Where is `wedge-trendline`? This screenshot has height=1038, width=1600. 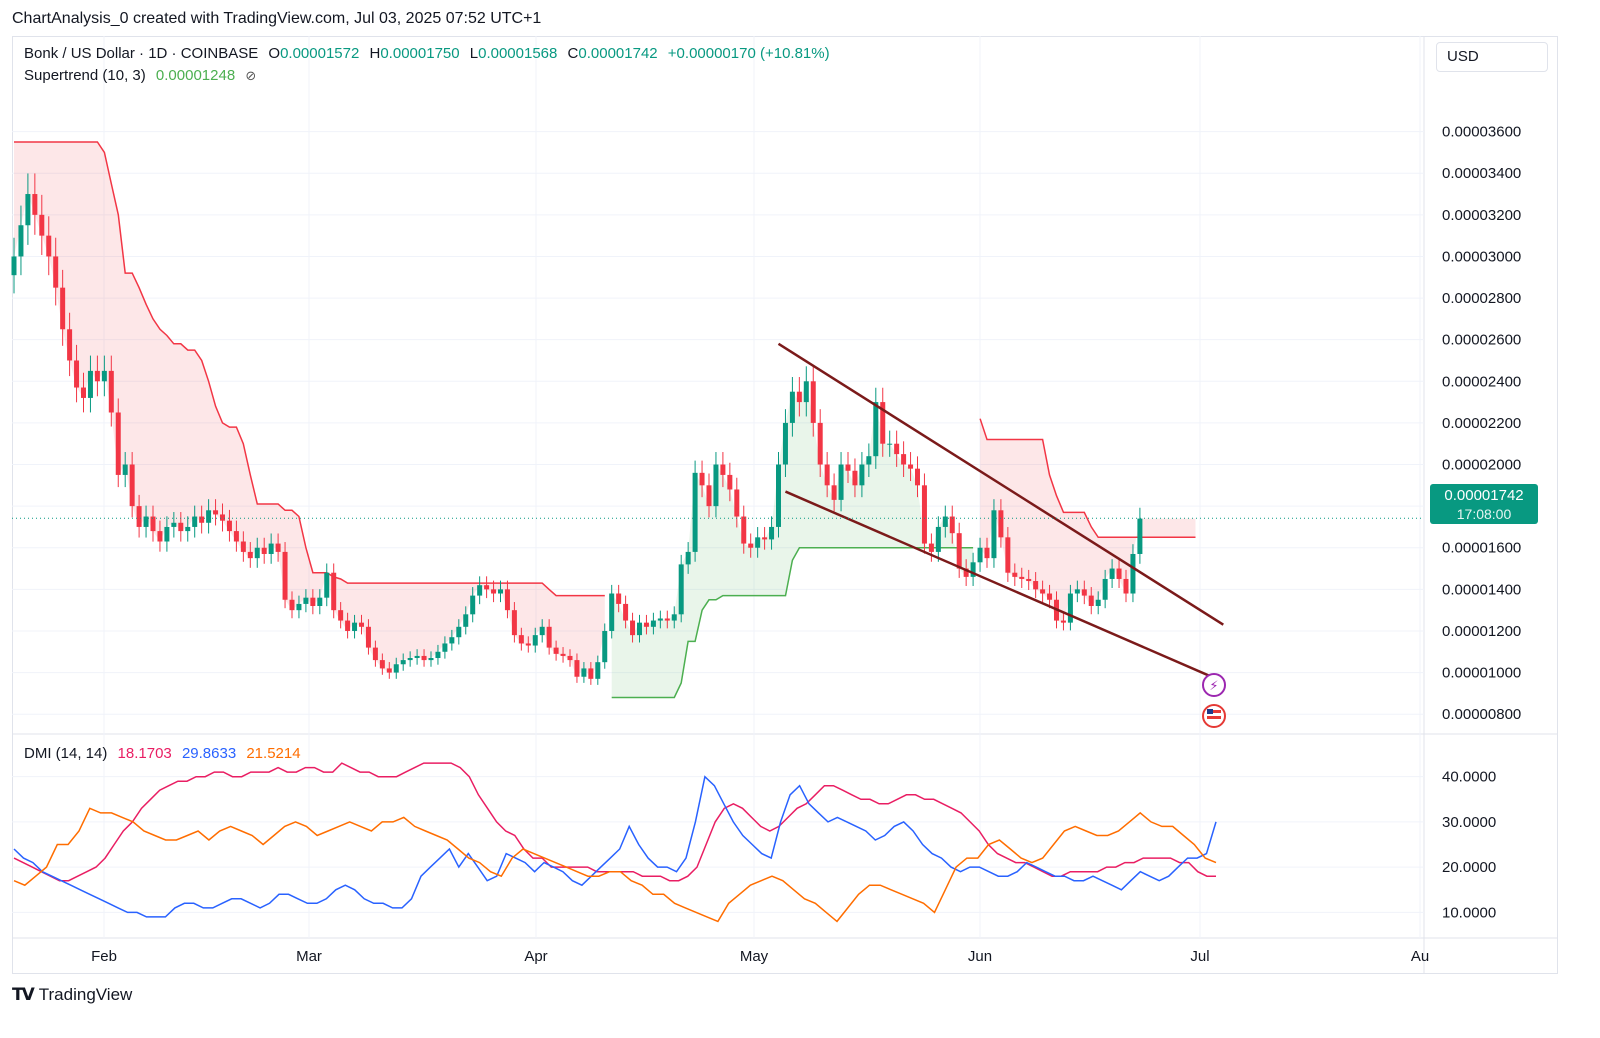 wedge-trendline is located at coordinates (1000, 585).